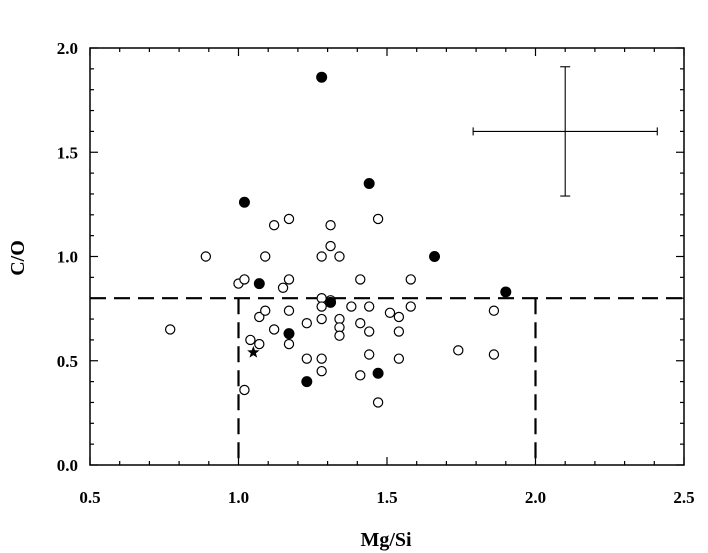 The image size is (708, 553). Describe the element at coordinates (67, 465) in the screenshot. I see `y-tick-label: 0.0` at that location.